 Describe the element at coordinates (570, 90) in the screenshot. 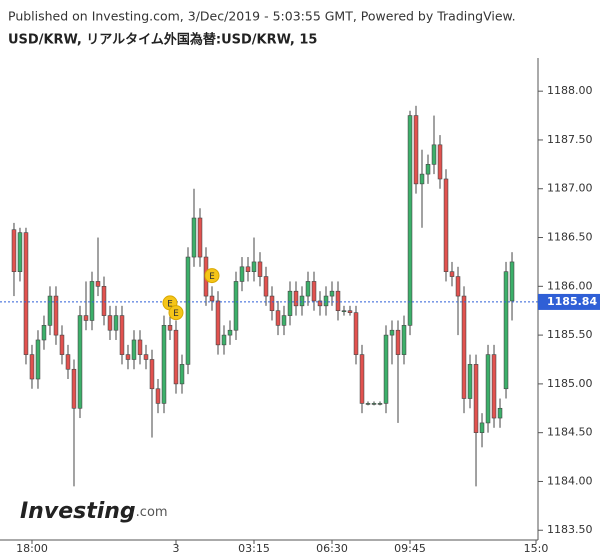

I see `y-tick-label: 1188.00` at that location.